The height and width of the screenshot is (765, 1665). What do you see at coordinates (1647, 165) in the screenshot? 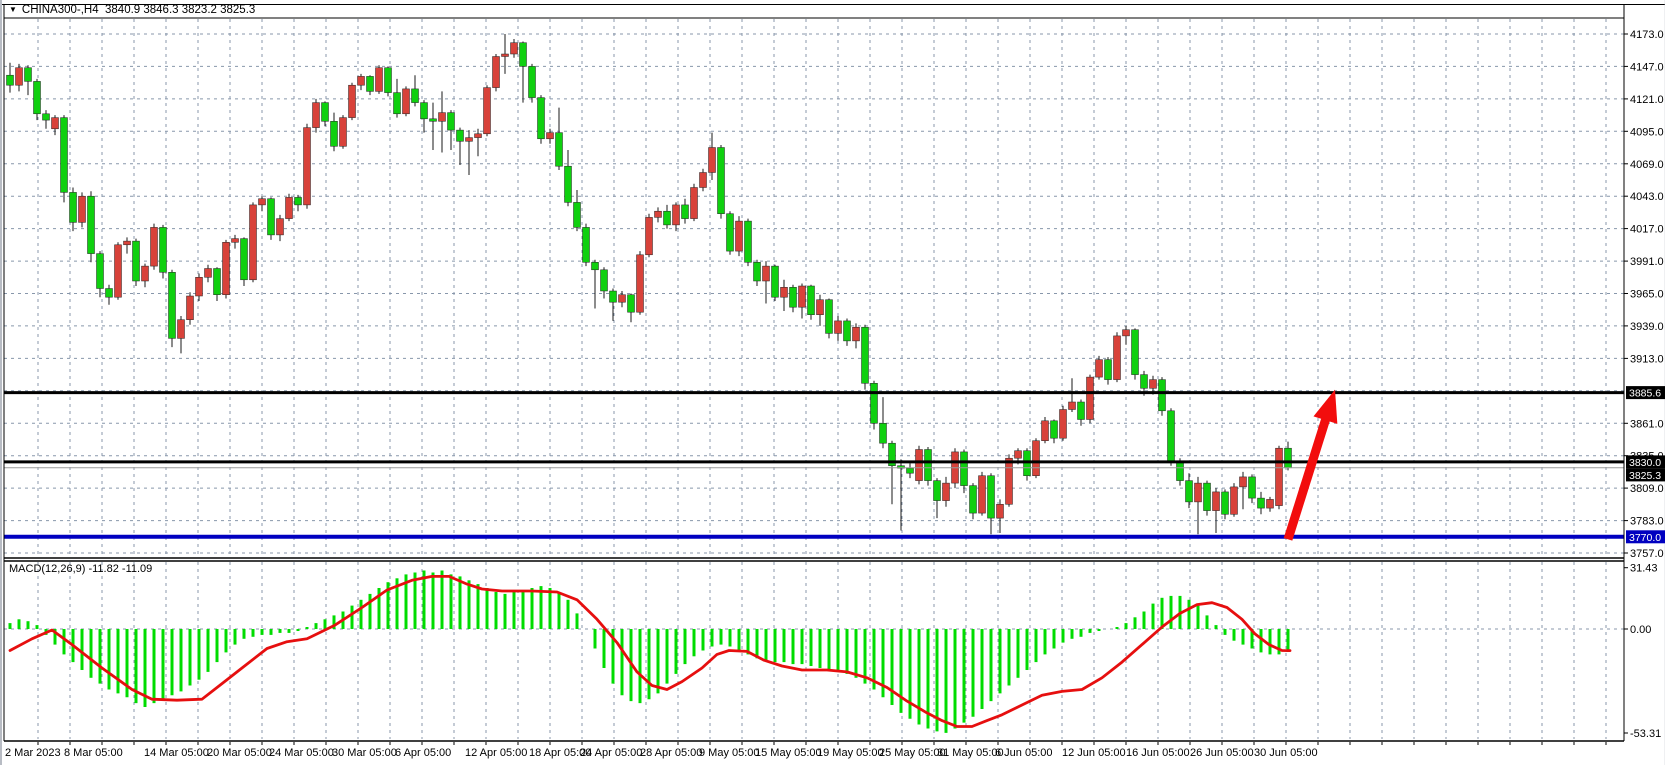
I see `svg-text: 4069.0` at bounding box center [1647, 165].